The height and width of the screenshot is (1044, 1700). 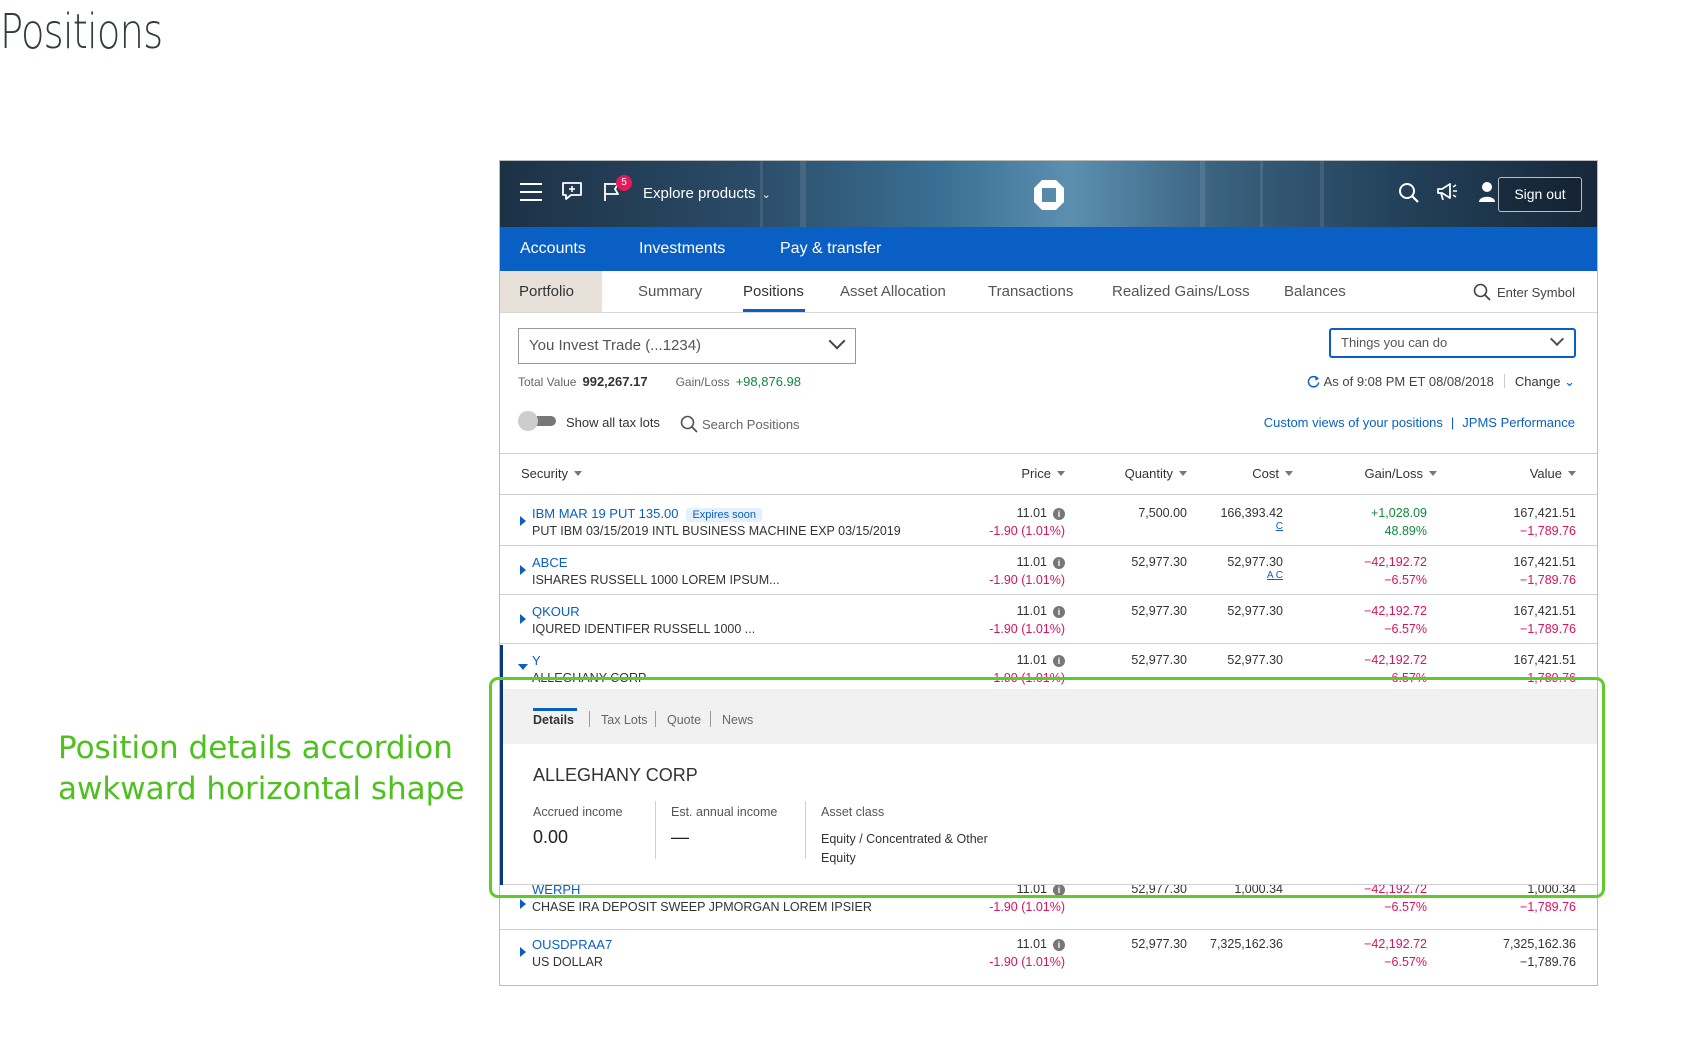 What do you see at coordinates (774, 310) in the screenshot?
I see `active-tab-indicator` at bounding box center [774, 310].